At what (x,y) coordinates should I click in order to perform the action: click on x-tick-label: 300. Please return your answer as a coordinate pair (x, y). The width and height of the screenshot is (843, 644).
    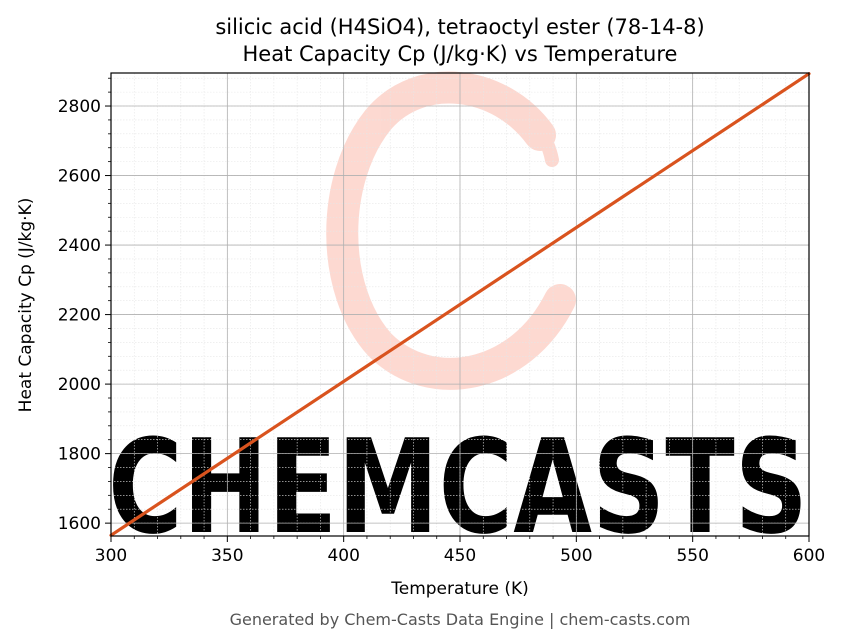
    Looking at the image, I should click on (111, 556).